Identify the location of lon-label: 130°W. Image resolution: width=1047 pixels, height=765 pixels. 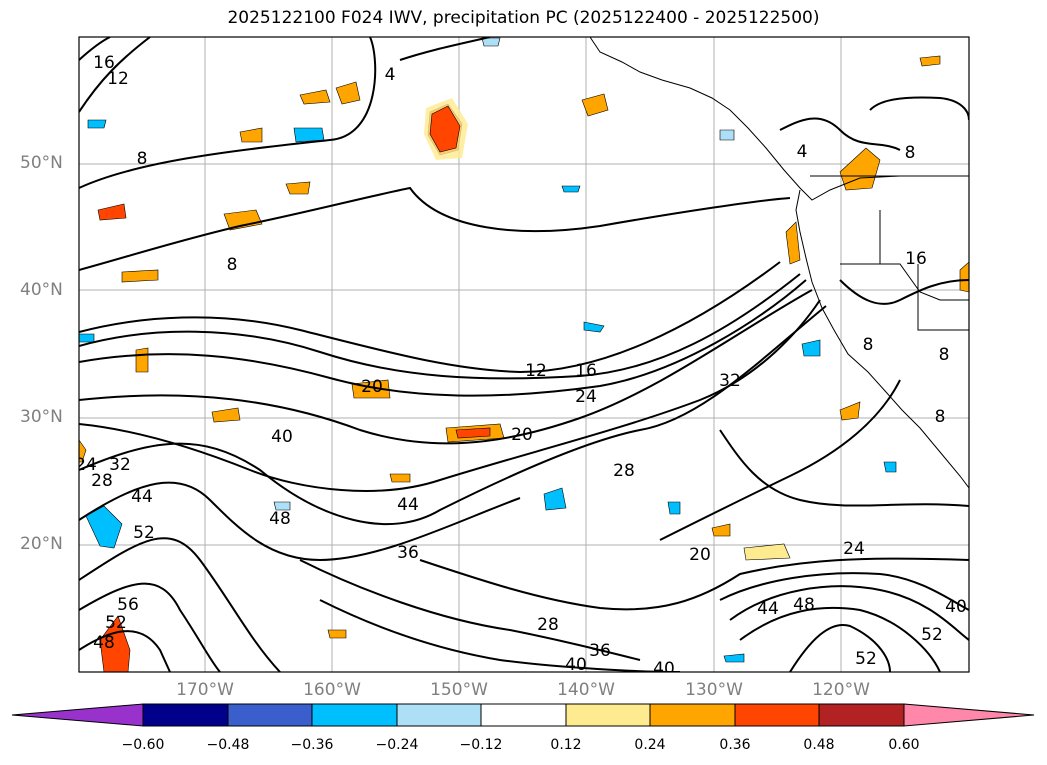
(714, 690).